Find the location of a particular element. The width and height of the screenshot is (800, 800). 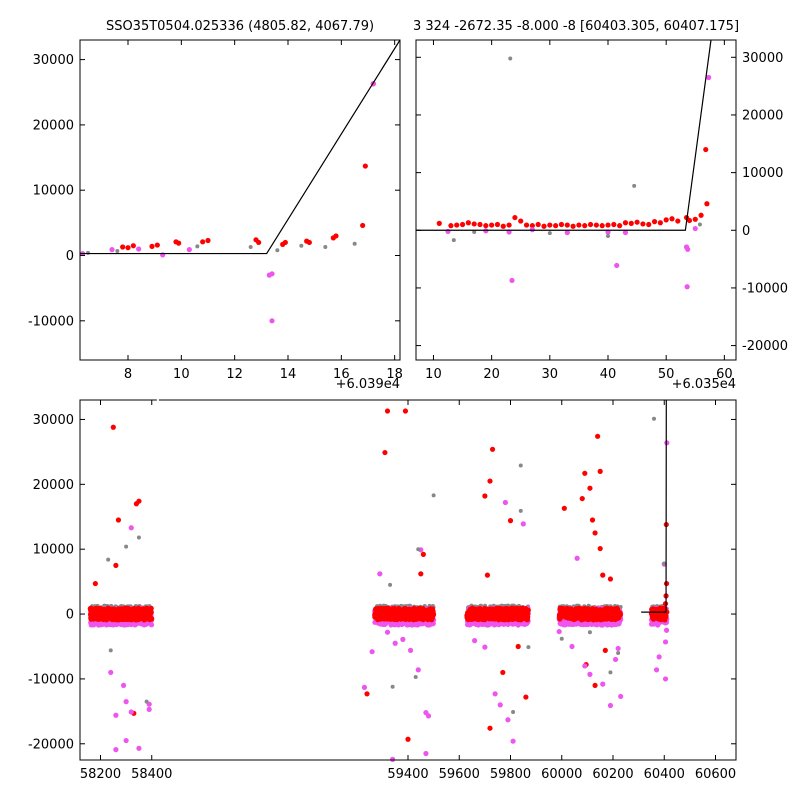

model-line is located at coordinates (564, 135).